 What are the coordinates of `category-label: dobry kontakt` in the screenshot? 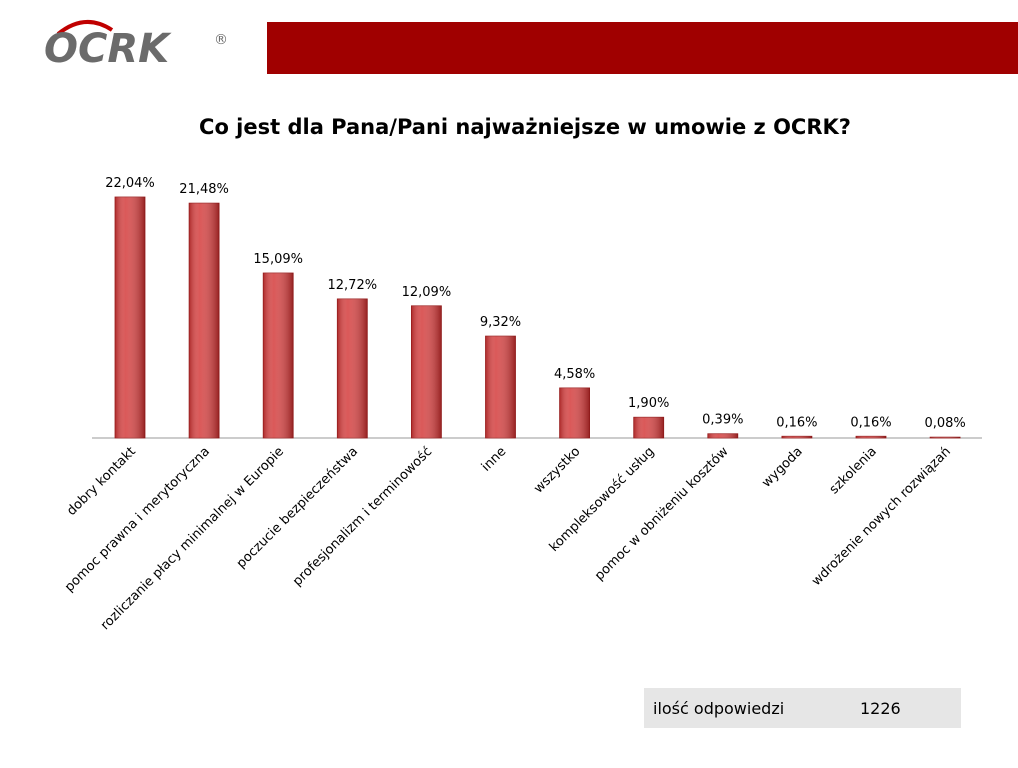 It's located at (101, 481).